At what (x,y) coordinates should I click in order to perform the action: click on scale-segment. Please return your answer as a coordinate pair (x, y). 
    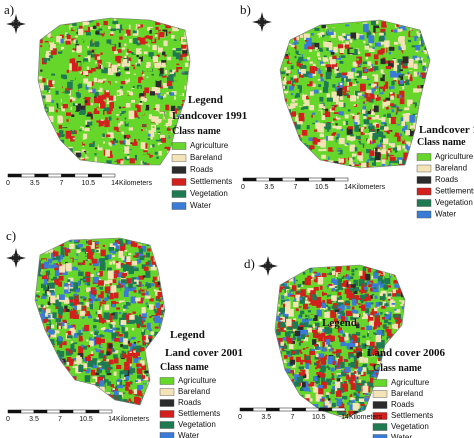
    Looking at the image, I should click on (41, 175).